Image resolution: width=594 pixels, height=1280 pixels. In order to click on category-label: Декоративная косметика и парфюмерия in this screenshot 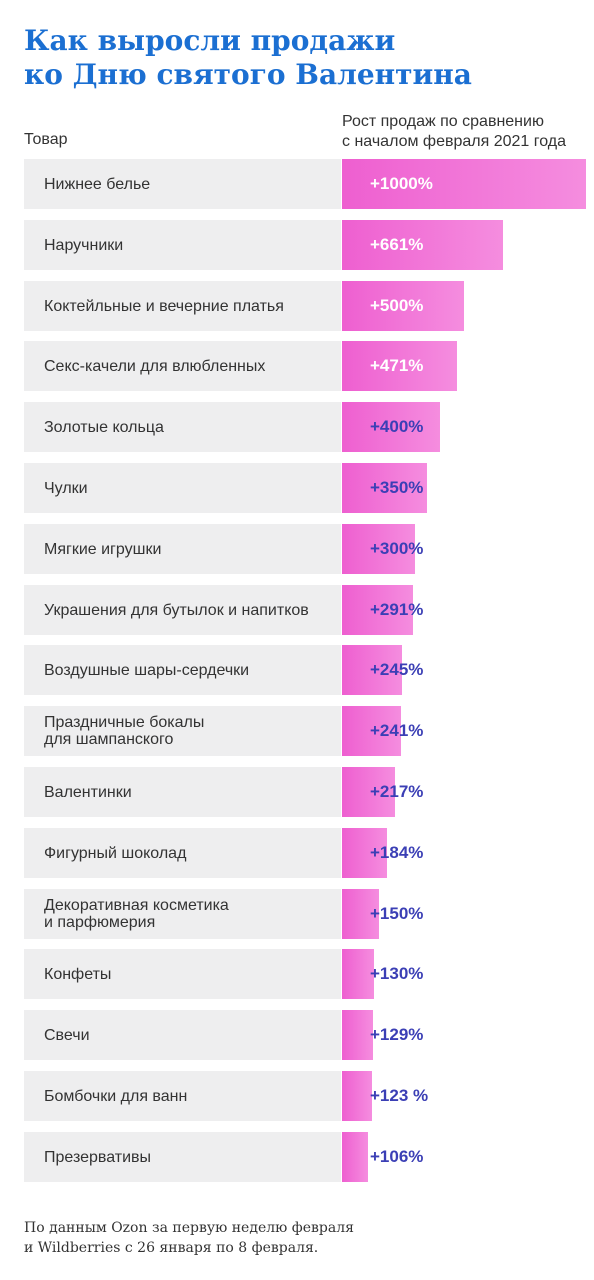, I will do `click(191, 914)`.